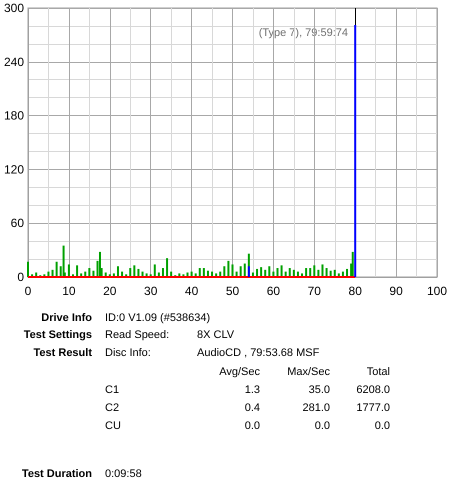  Describe the element at coordinates (14, 169) in the screenshot. I see `y-tick-label: 120` at that location.